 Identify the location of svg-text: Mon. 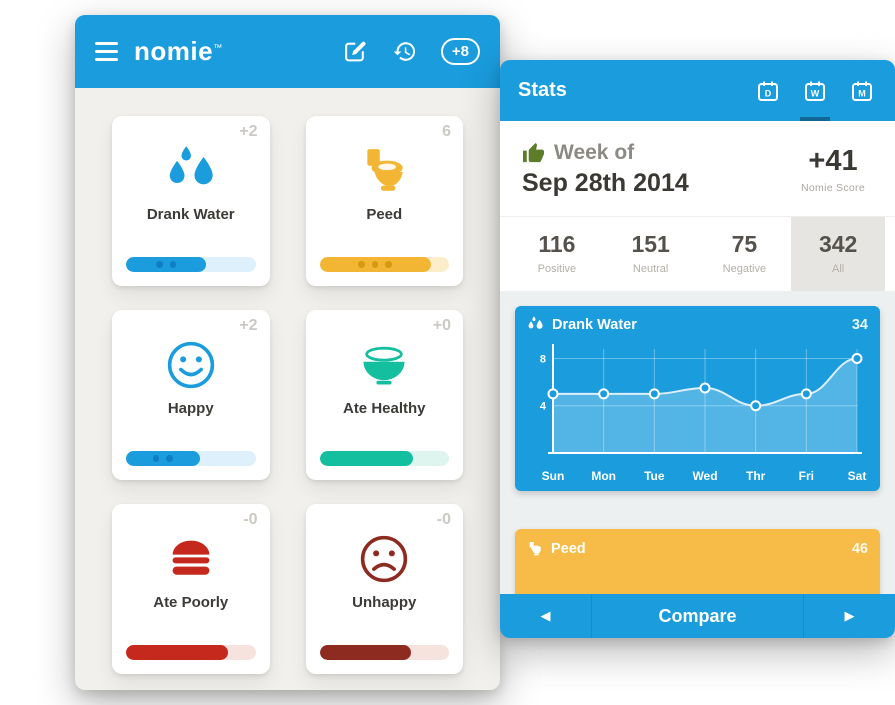
(603, 476).